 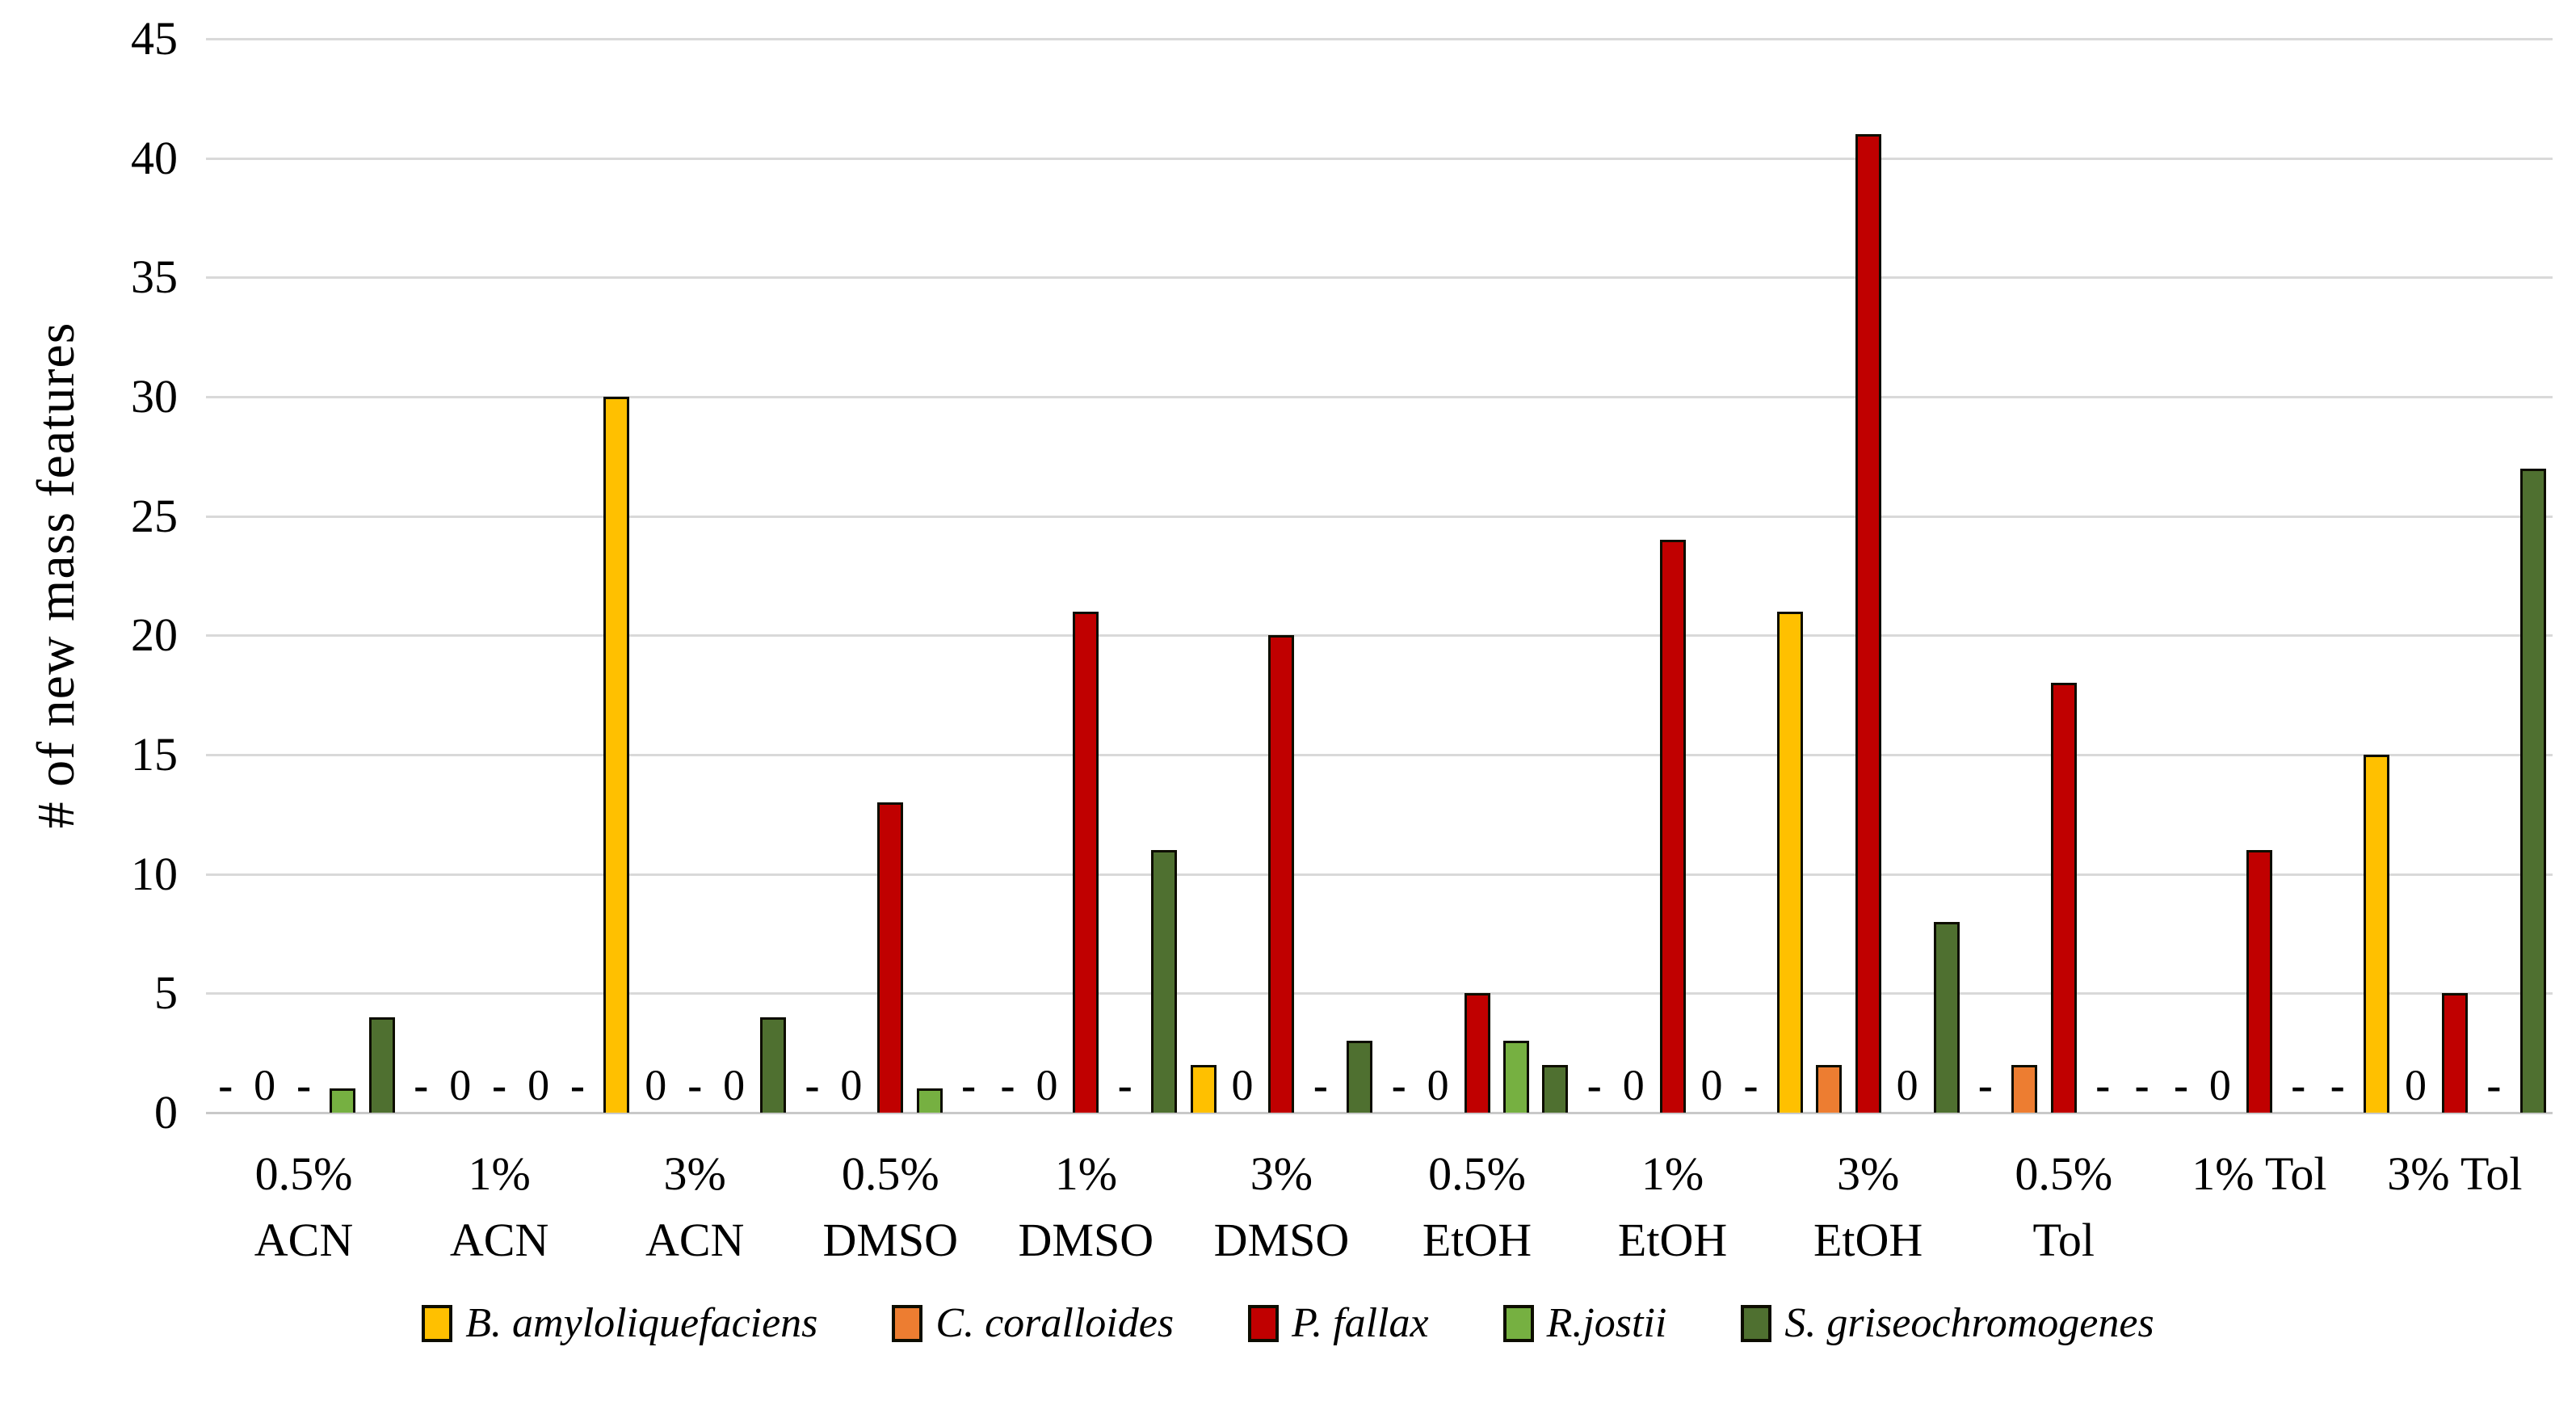 I want to click on bar-group: ---, so click(x=2064, y=576).